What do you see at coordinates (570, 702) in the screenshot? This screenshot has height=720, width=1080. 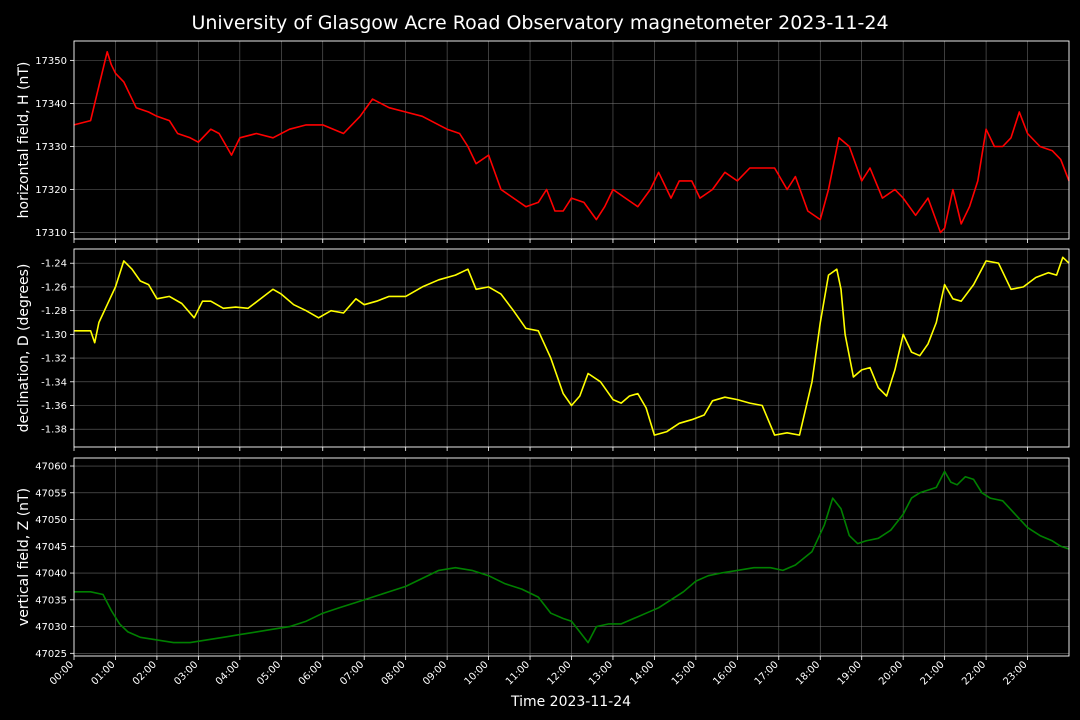 I see `x-axis-label: Time 2023-11-24` at bounding box center [570, 702].